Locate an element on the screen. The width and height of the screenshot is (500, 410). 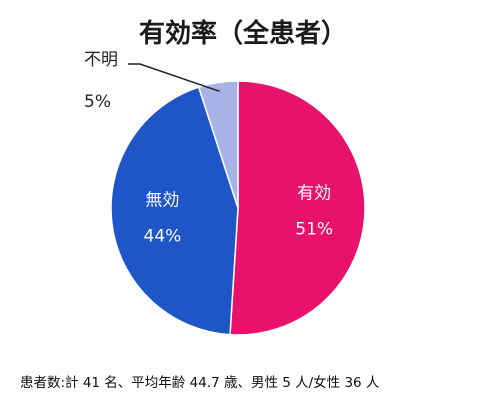
slice-category-label: 無効 is located at coordinates (162, 201).